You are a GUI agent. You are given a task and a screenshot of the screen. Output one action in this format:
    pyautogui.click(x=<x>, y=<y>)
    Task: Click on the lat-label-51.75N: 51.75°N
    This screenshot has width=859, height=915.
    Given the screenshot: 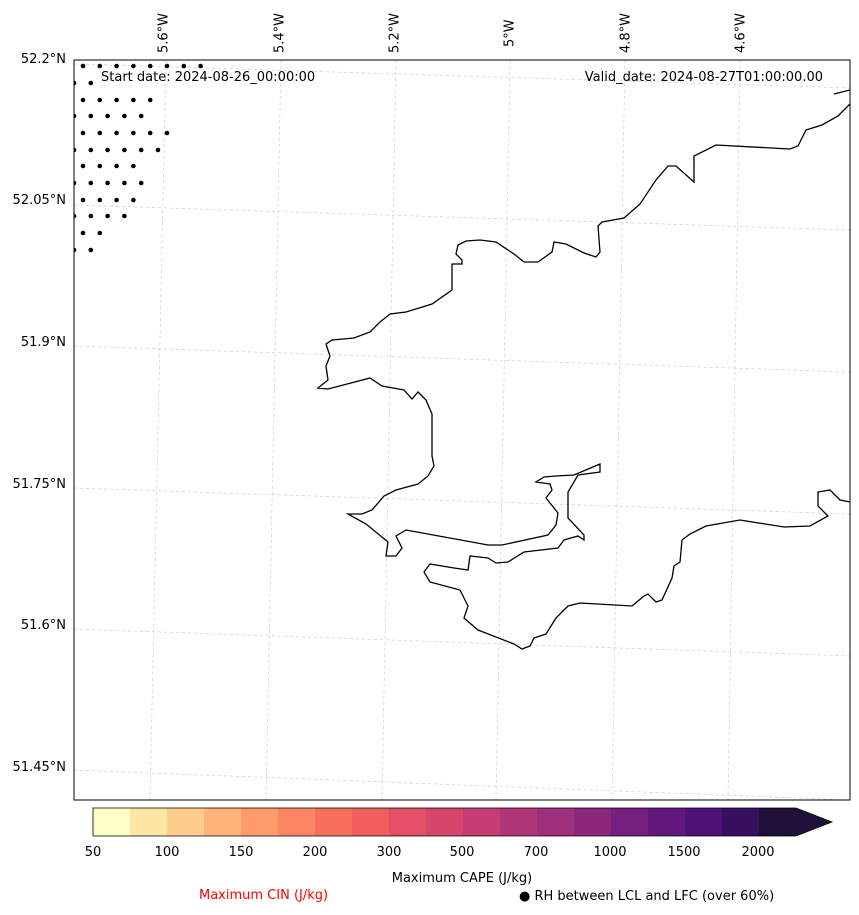 What is the action you would take?
    pyautogui.click(x=39, y=484)
    